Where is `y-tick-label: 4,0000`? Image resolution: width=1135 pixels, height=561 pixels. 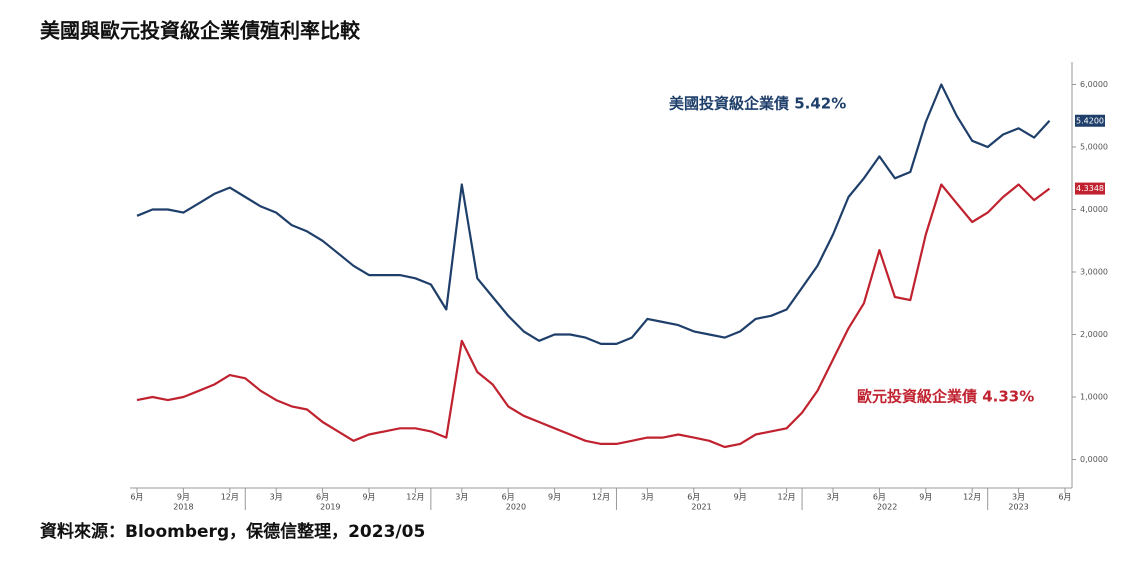 y-tick-label: 4,0000 is located at coordinates (1094, 209).